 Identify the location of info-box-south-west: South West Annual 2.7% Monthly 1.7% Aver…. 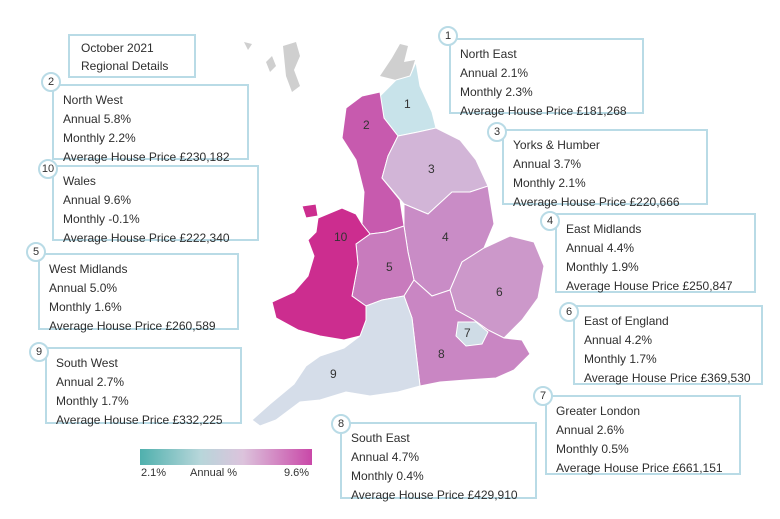
(143, 387).